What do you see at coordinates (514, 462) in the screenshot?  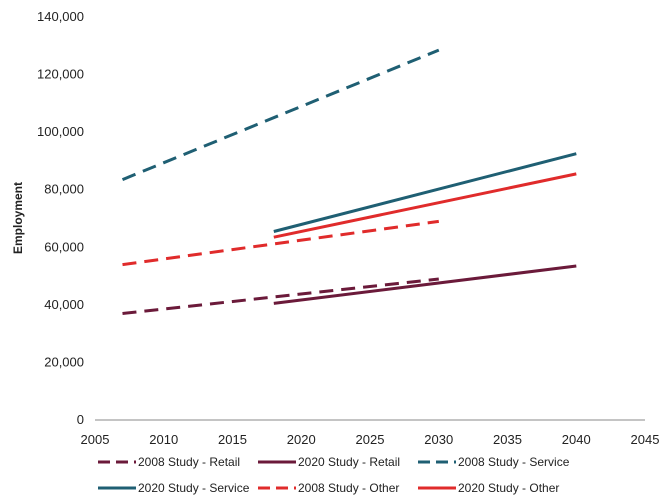 I see `legend-label-3: 2008 Study - Service` at bounding box center [514, 462].